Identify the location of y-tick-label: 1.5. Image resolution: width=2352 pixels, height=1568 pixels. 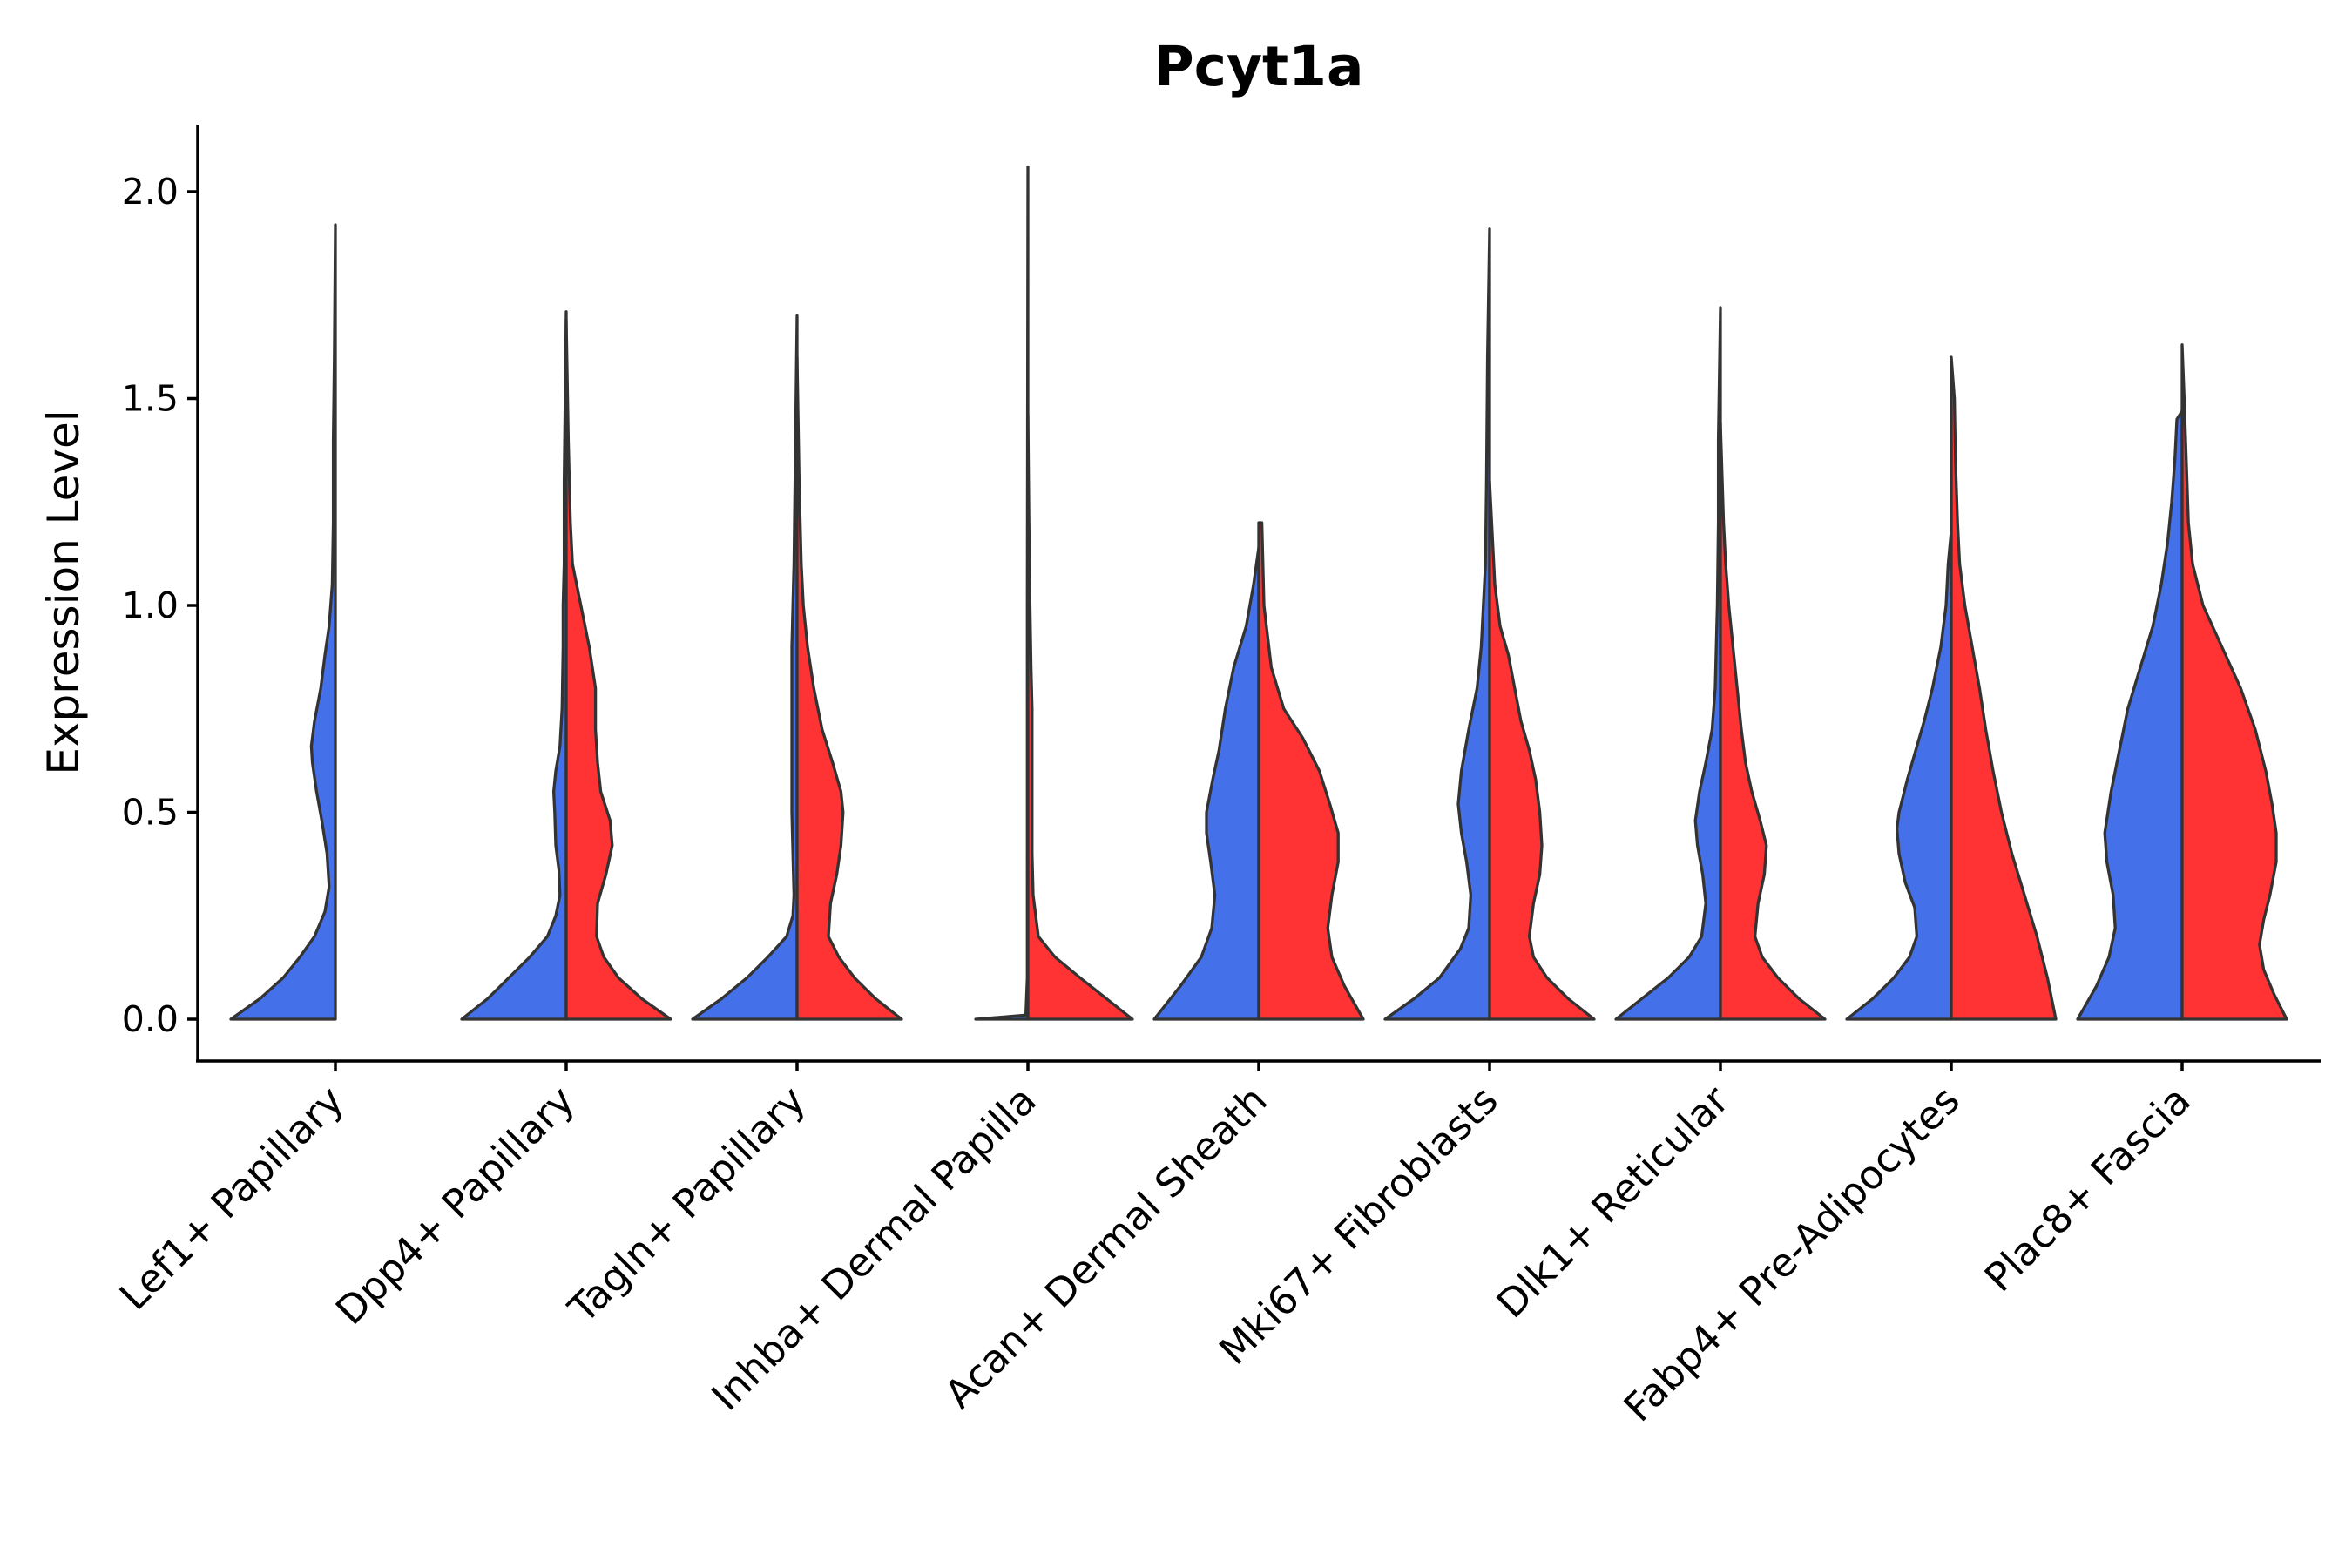
(150, 399).